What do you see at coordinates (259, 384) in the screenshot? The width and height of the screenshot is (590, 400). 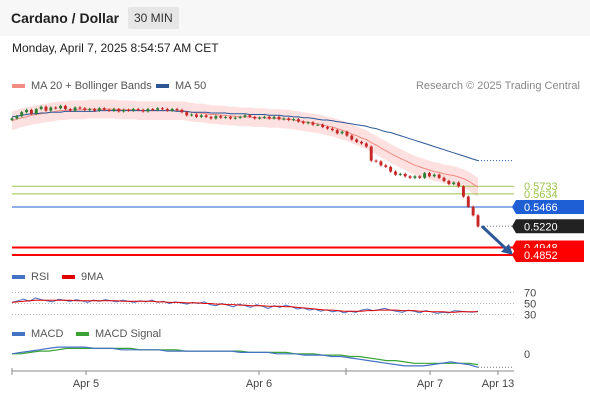 I see `x-tick-label-1: Apr 6` at bounding box center [259, 384].